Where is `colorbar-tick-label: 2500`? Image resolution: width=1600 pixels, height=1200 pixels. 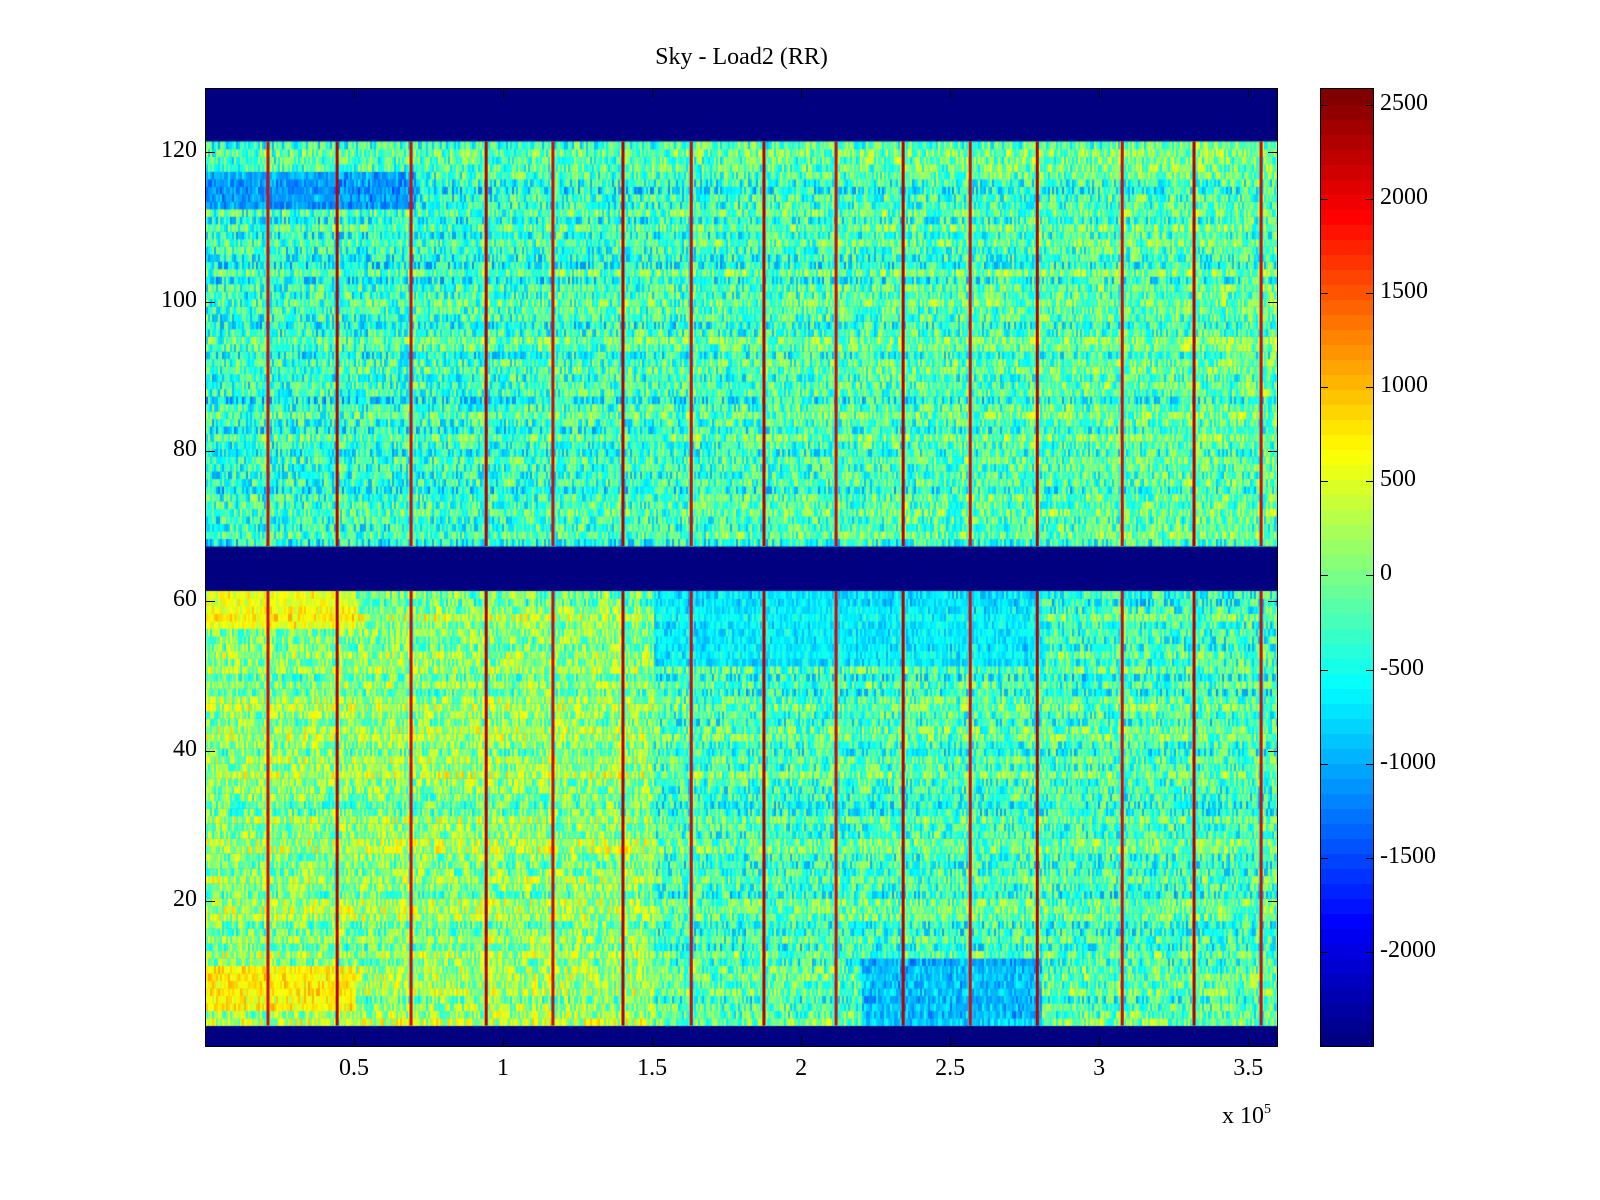 colorbar-tick-label: 2500 is located at coordinates (1404, 102).